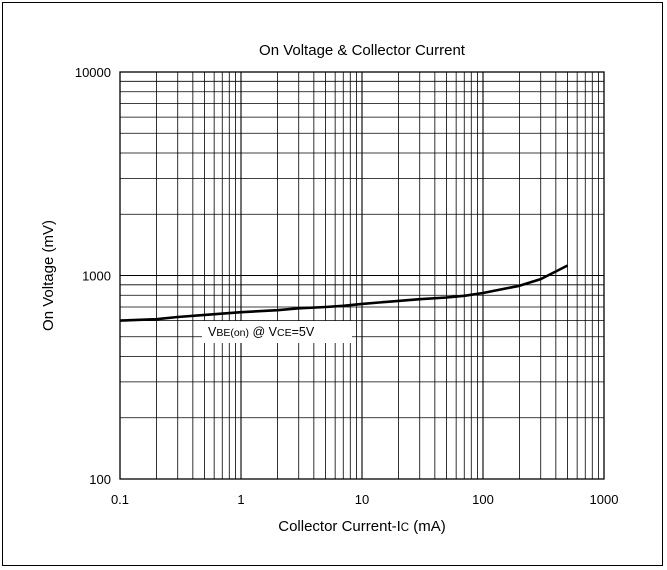  I want to click on series-label-at: @ V, so click(263, 332).